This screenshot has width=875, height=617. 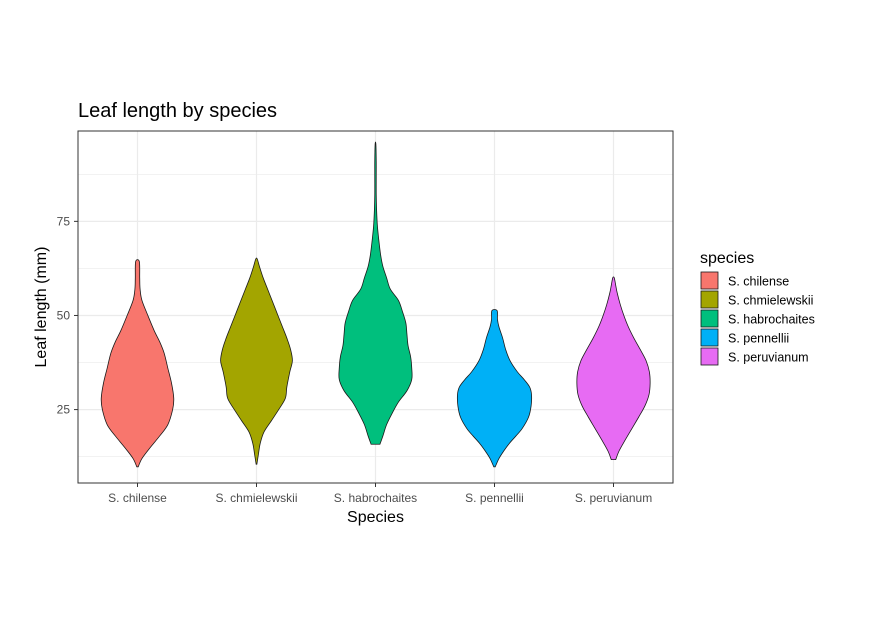 I want to click on legend-label: S. chilense, so click(x=758, y=282).